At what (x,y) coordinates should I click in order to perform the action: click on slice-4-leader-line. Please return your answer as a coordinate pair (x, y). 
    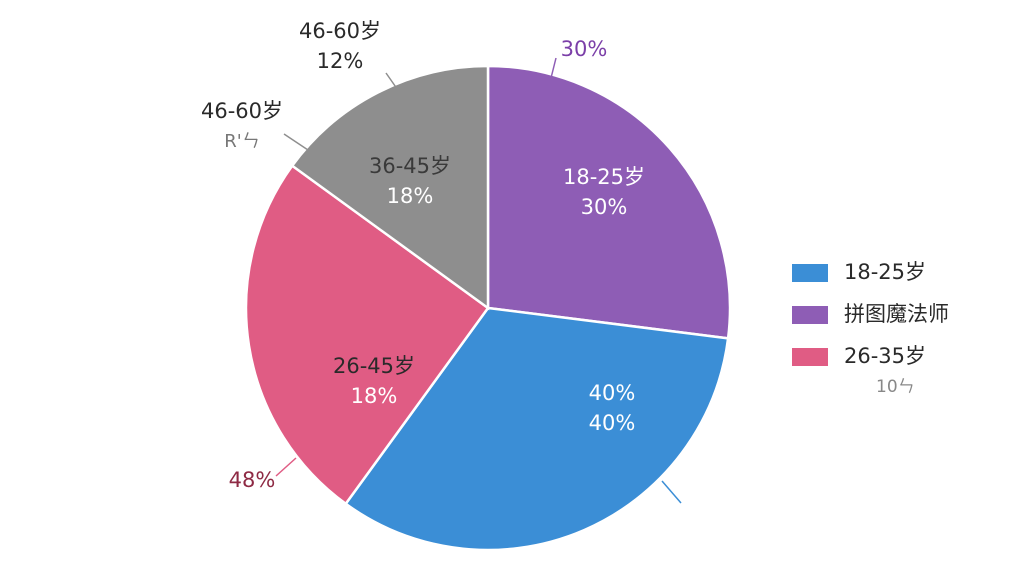
    Looking at the image, I should click on (393, 83).